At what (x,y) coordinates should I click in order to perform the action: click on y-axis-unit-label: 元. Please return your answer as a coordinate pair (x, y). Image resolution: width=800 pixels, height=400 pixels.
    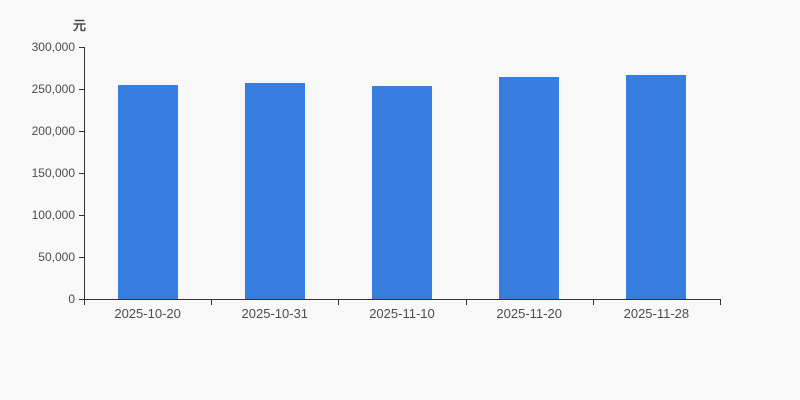
    Looking at the image, I should click on (80, 25).